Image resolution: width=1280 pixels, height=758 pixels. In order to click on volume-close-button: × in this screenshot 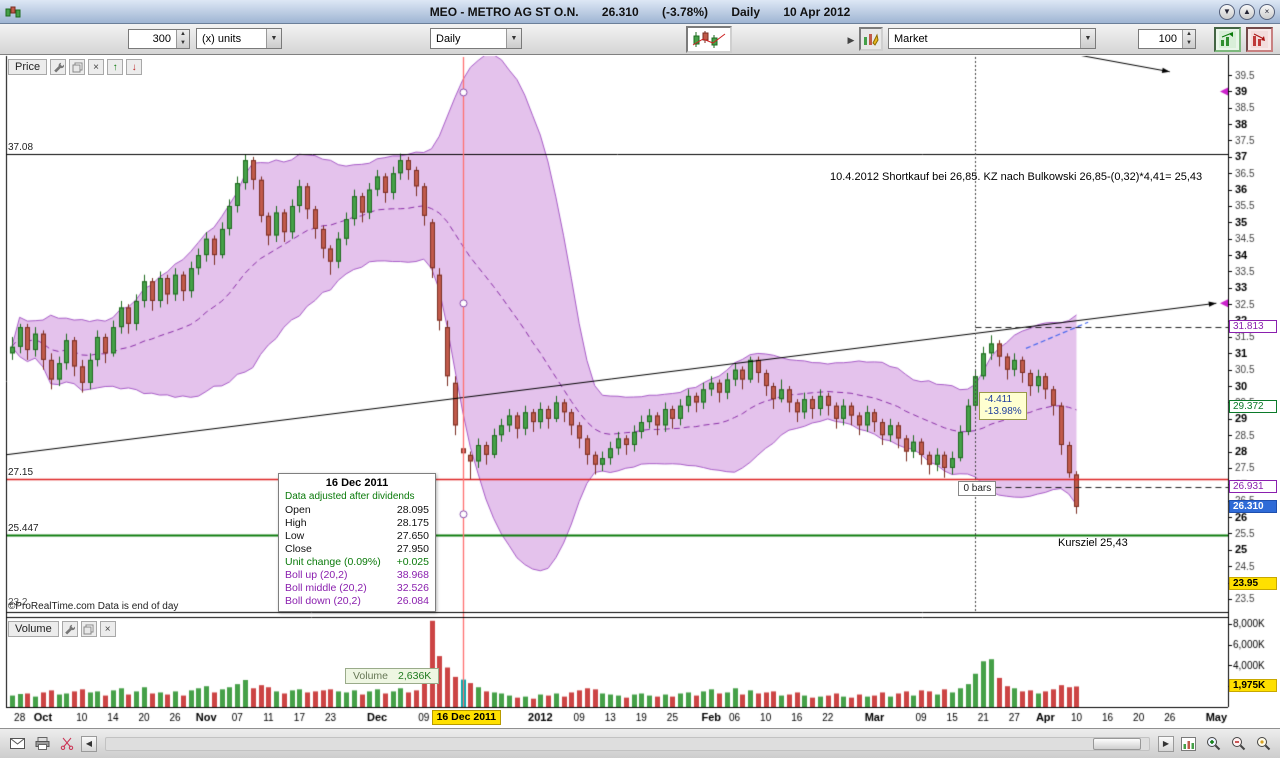, I will do `click(107, 629)`.